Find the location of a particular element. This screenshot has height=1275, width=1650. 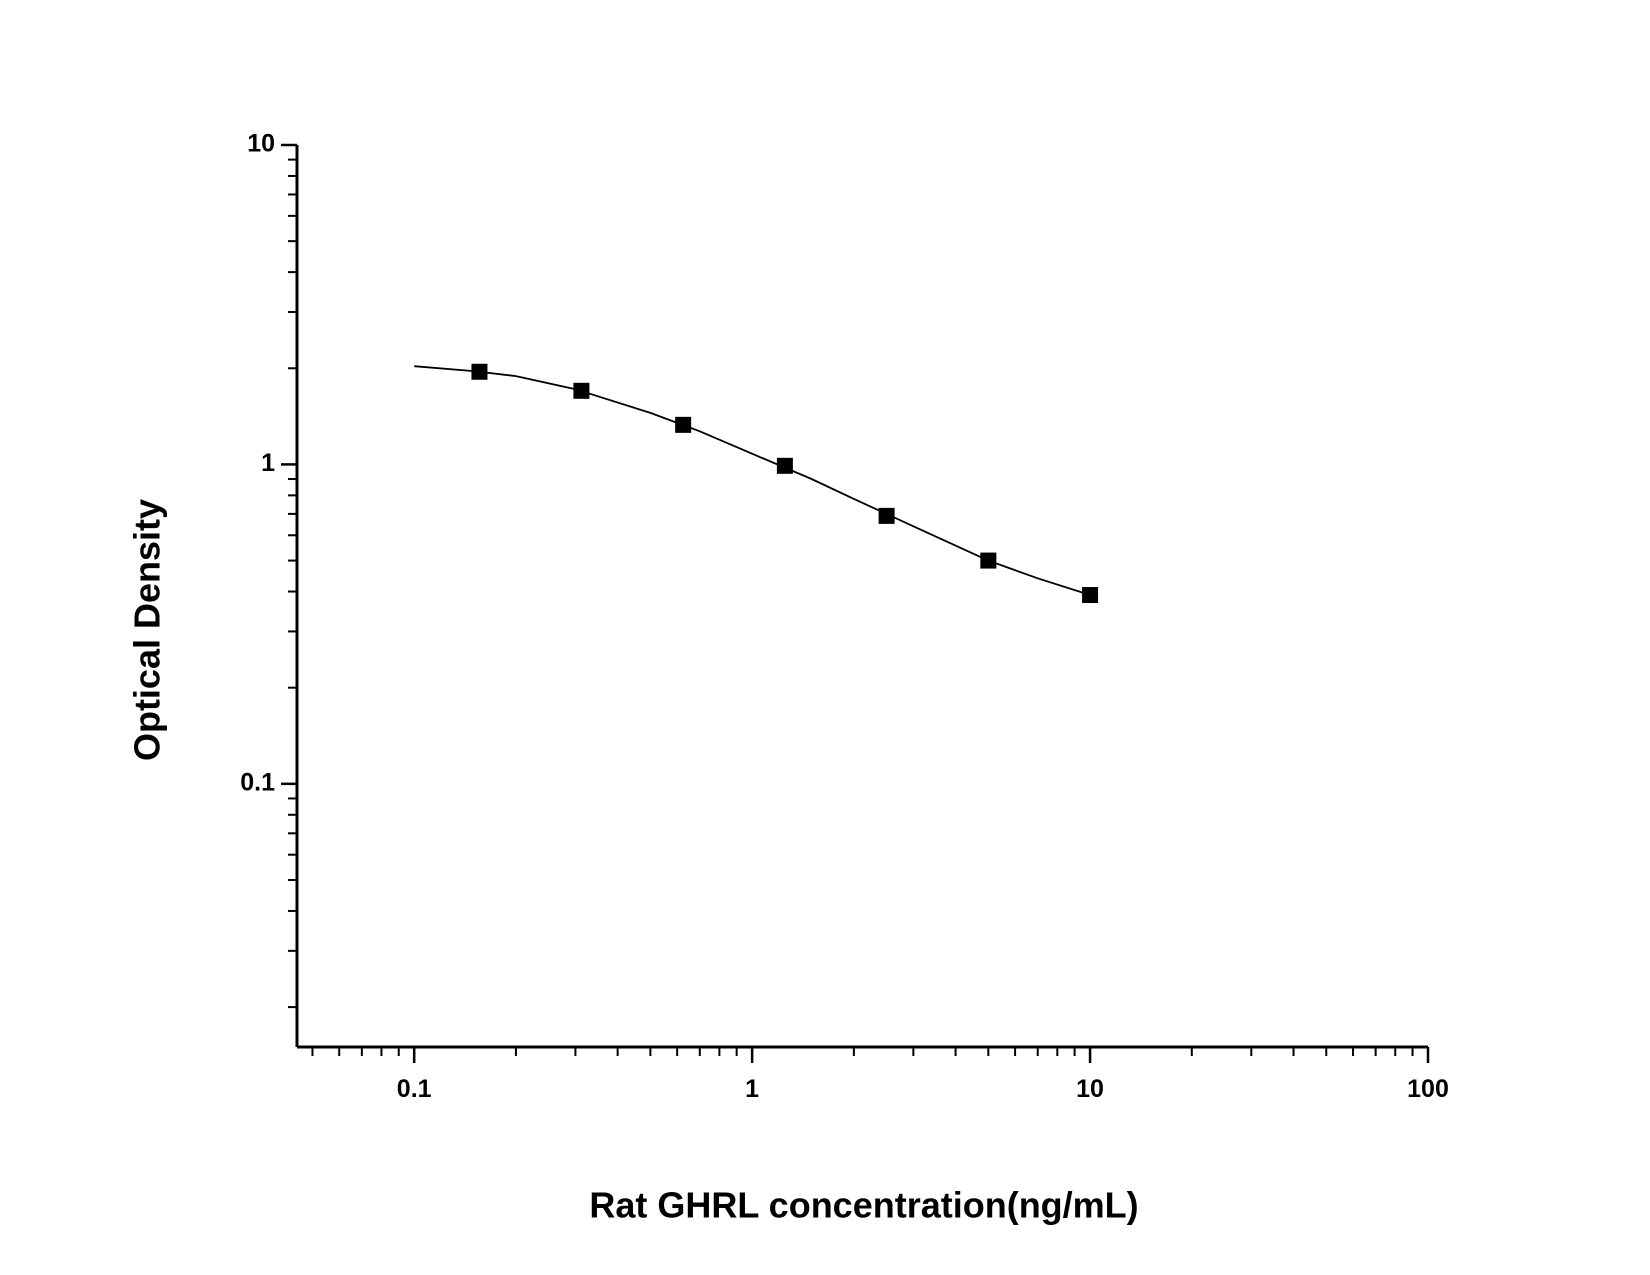

x-tick-label: 10 is located at coordinates (1090, 1089).